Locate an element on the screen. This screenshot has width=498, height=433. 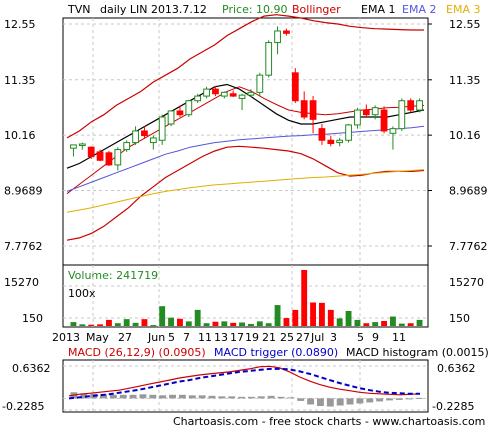
volume-tick-top-right: 15270 is located at coordinates (466, 282).